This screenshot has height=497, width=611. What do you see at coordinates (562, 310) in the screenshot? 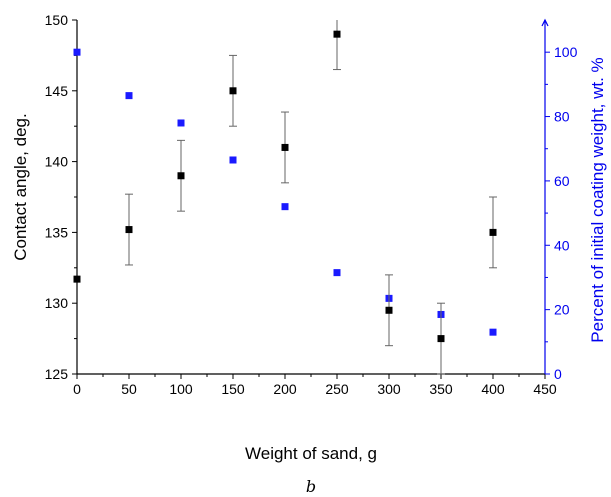
I see `right-y-tick-label: 20` at bounding box center [562, 310].